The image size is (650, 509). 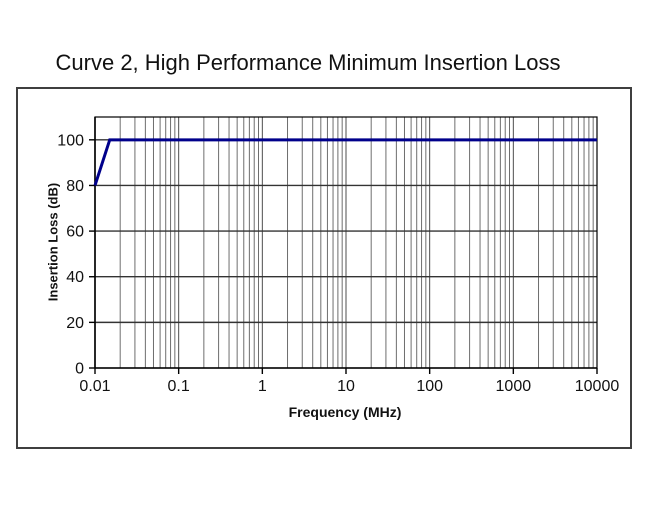 What do you see at coordinates (53, 242) in the screenshot?
I see `y-axis-title: Insertion Loss (dB)` at bounding box center [53, 242].